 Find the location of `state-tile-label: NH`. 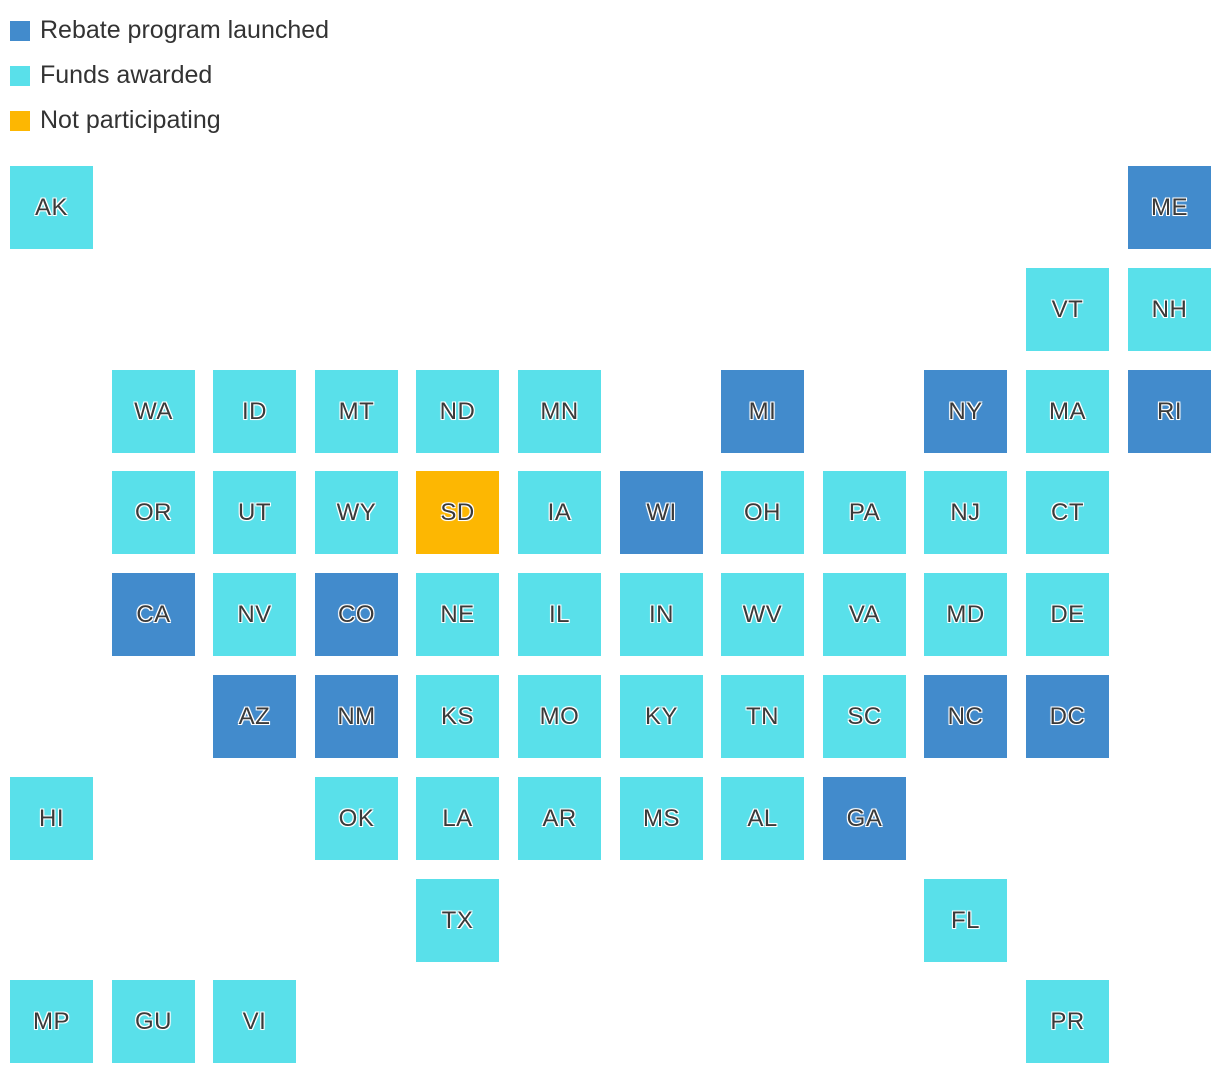

state-tile-label: NH is located at coordinates (1169, 309).